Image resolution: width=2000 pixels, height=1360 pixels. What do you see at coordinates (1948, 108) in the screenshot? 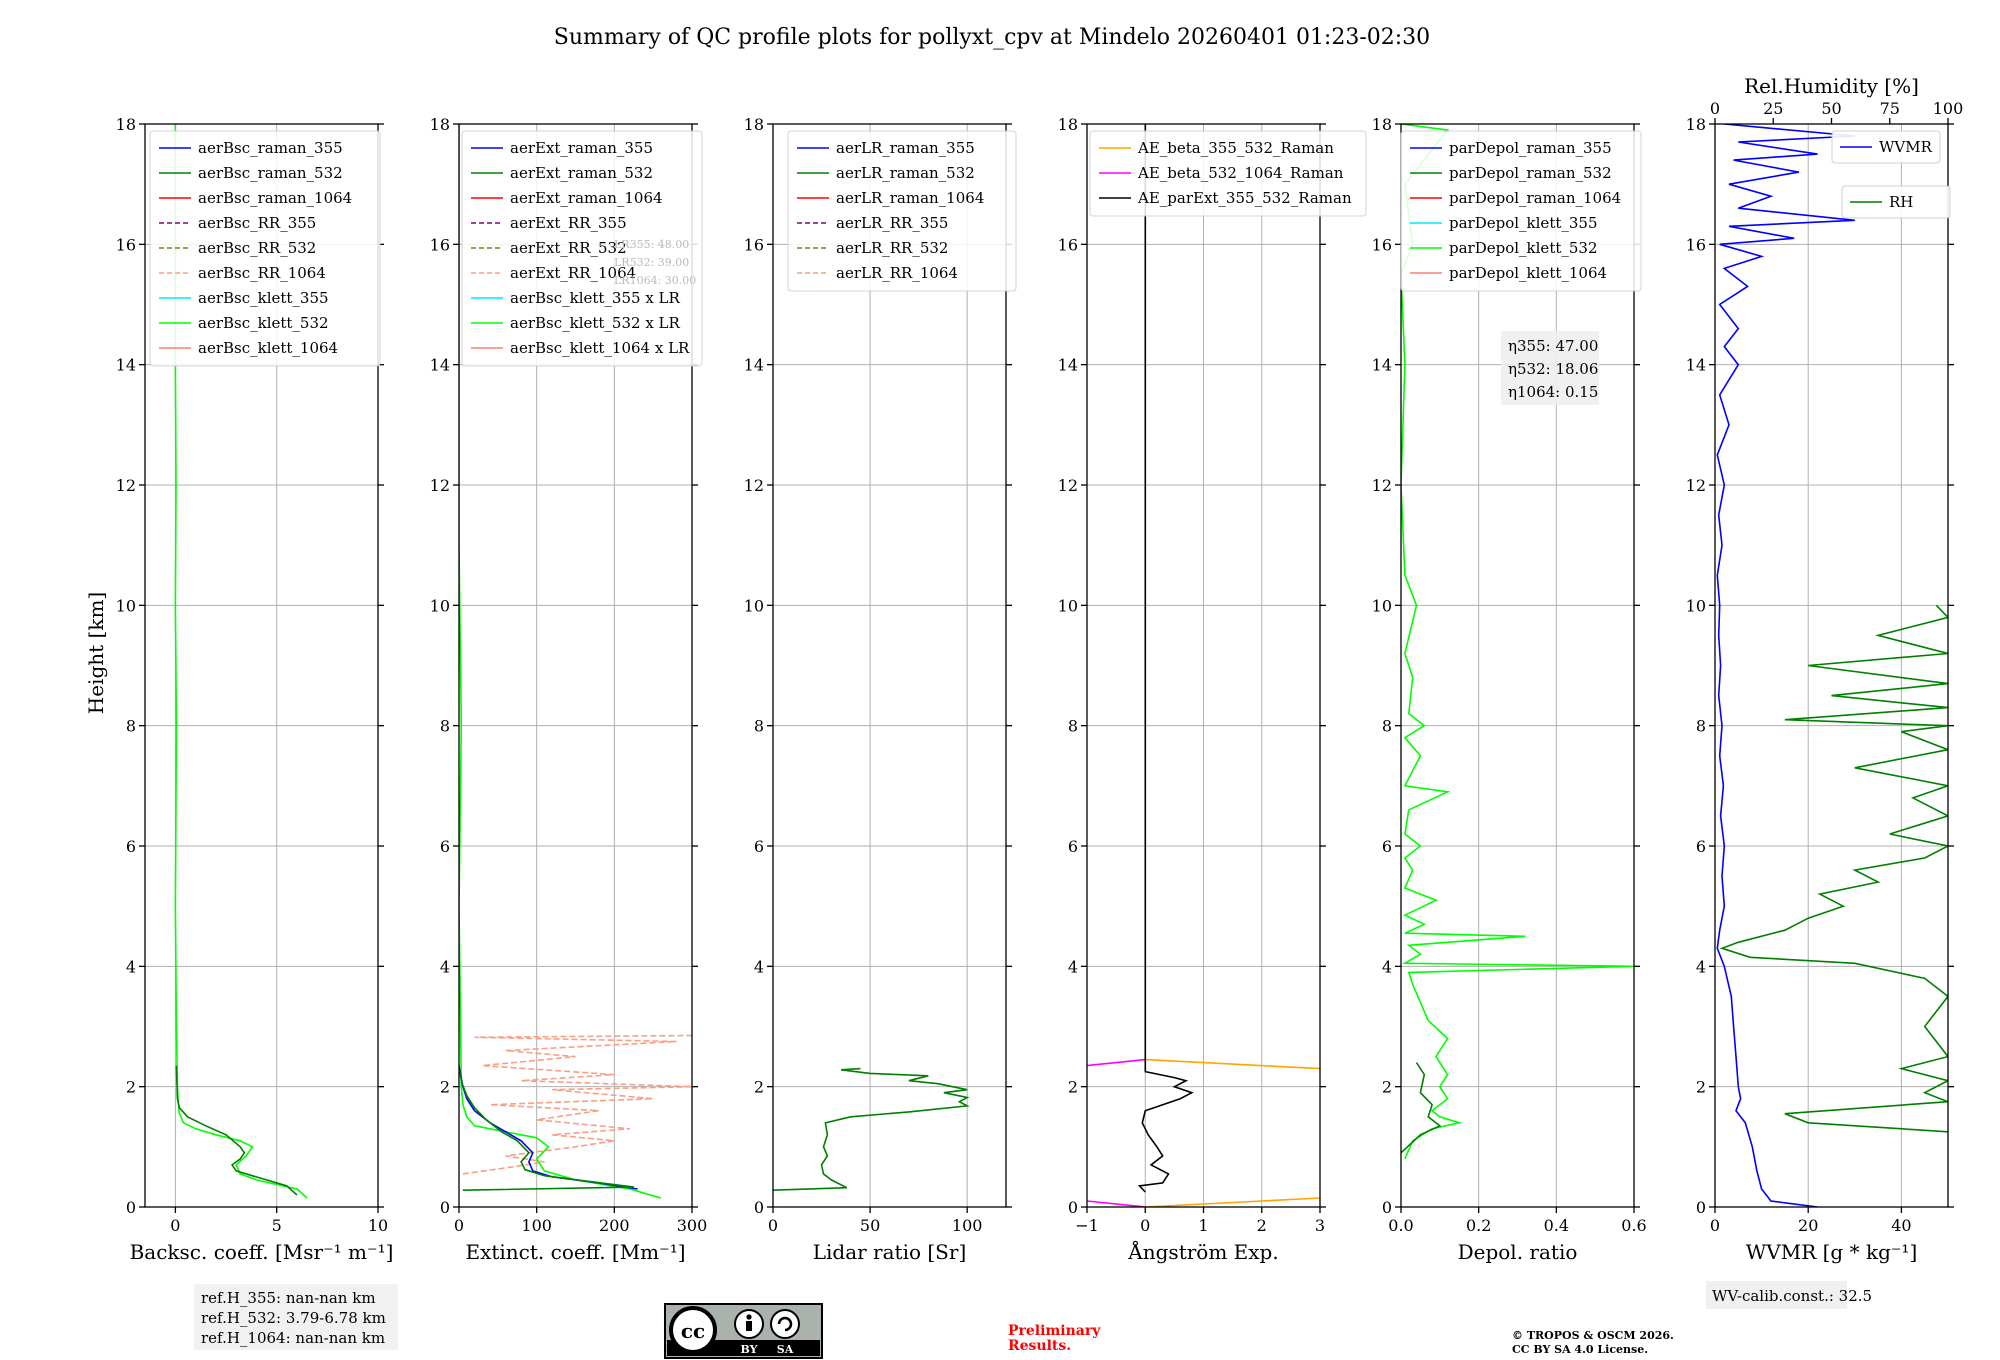
I see `top-x-tick-label: 100` at bounding box center [1948, 108].